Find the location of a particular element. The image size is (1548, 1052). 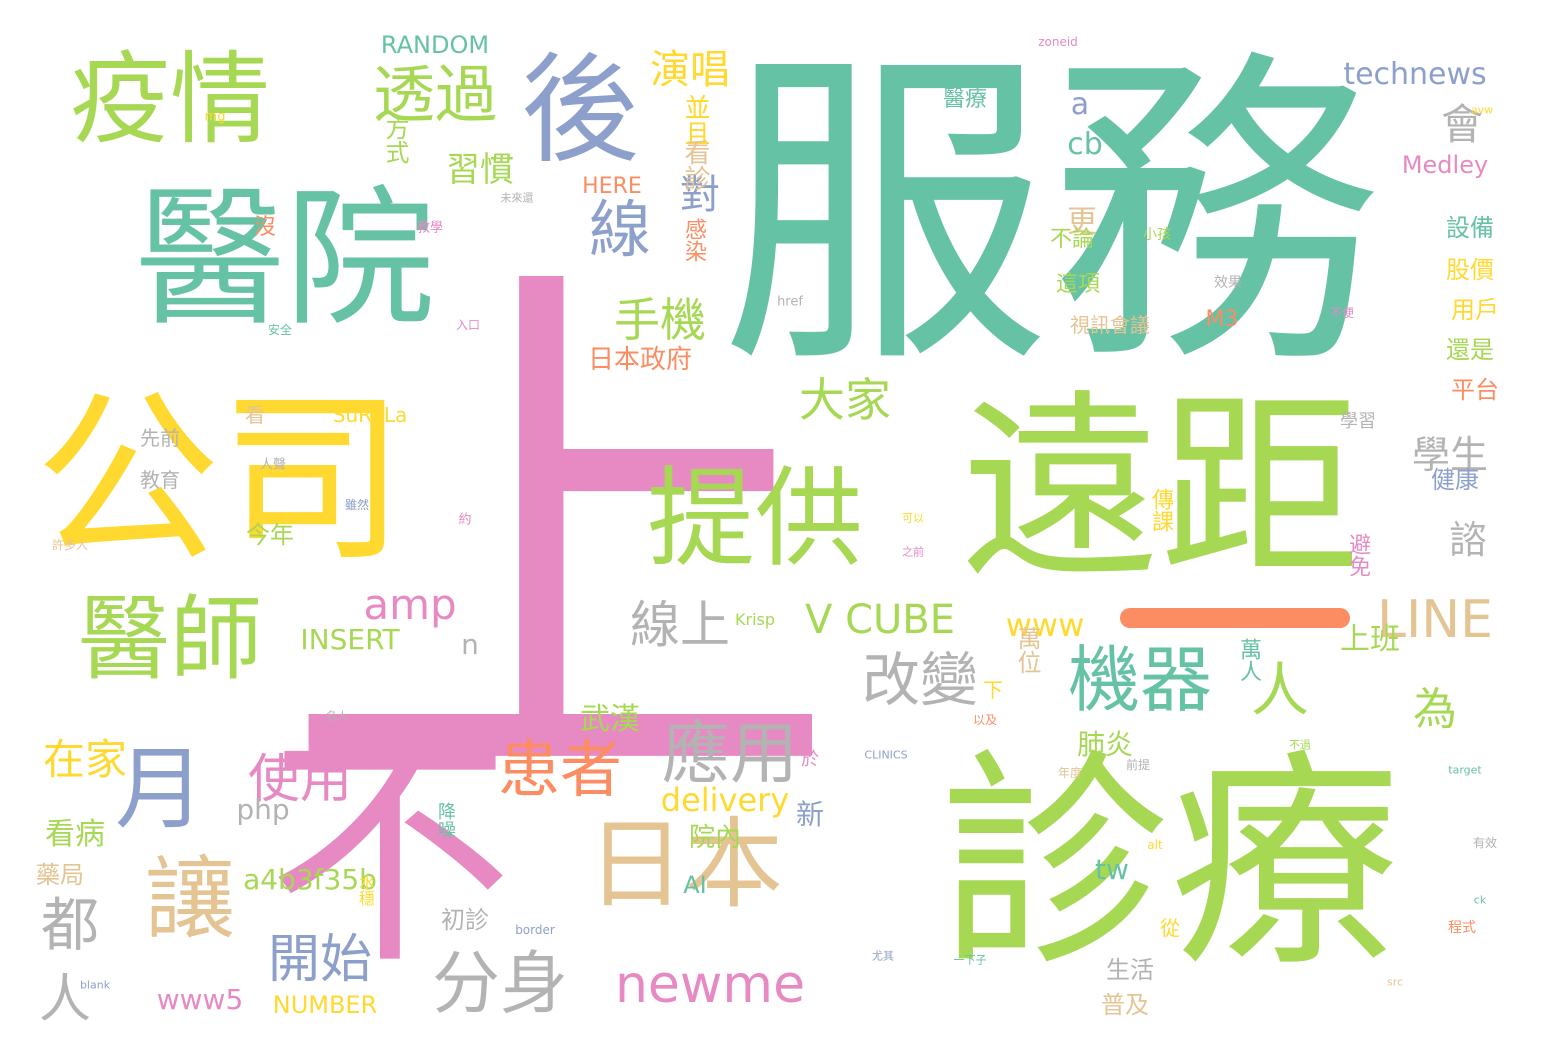

word-62: Medley is located at coordinates (1445, 165).